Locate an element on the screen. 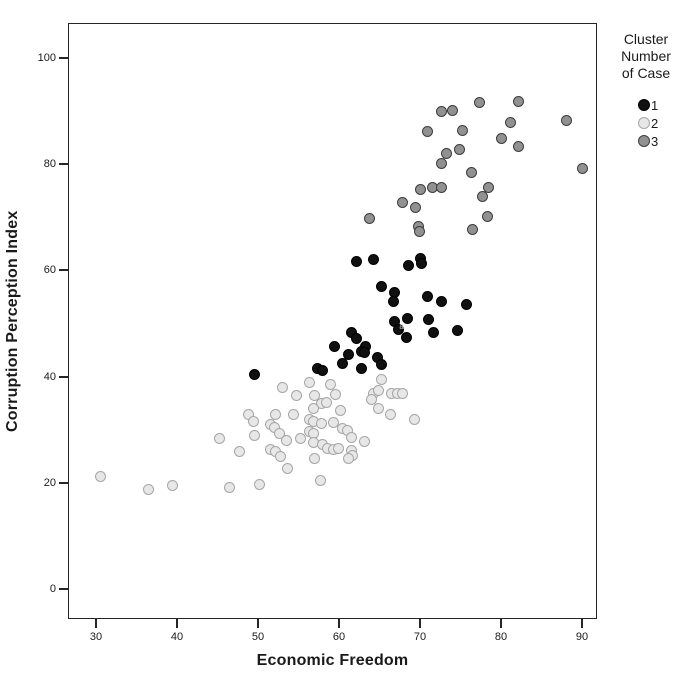 The image size is (687, 686). y-tick-label: 20 is located at coordinates (49, 482).